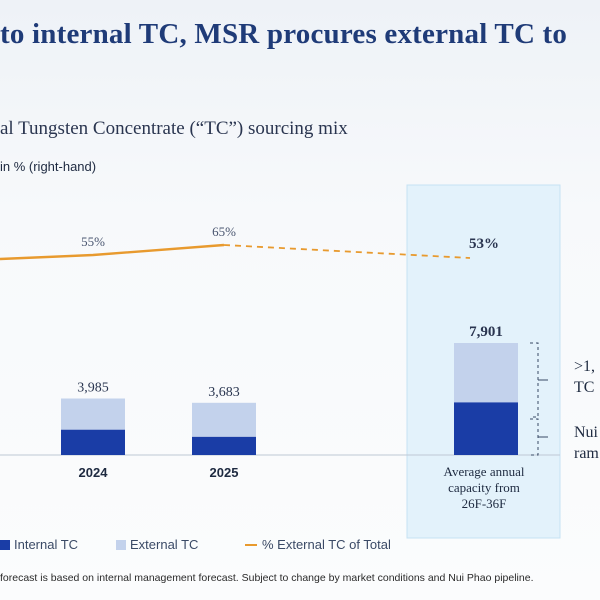  I want to click on total-label-0: 3,985, so click(93, 388).